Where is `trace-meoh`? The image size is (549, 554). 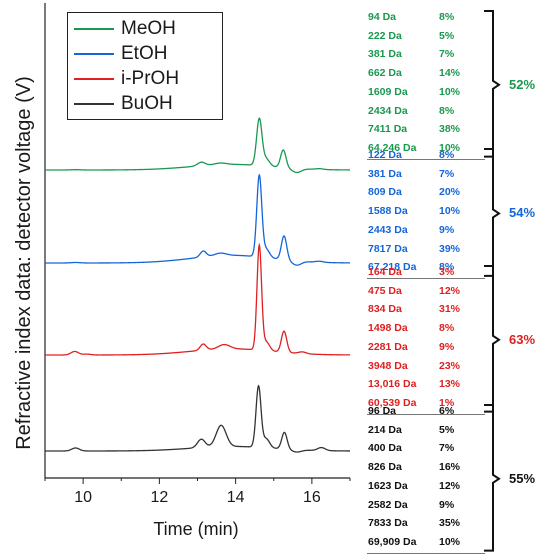
trace-meoh is located at coordinates (197, 145).